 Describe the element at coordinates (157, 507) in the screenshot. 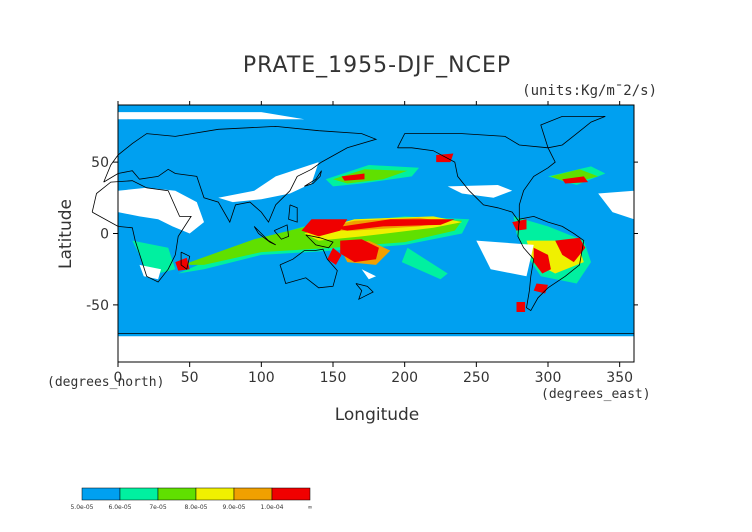

I see `legend-label: 7e-05` at that location.